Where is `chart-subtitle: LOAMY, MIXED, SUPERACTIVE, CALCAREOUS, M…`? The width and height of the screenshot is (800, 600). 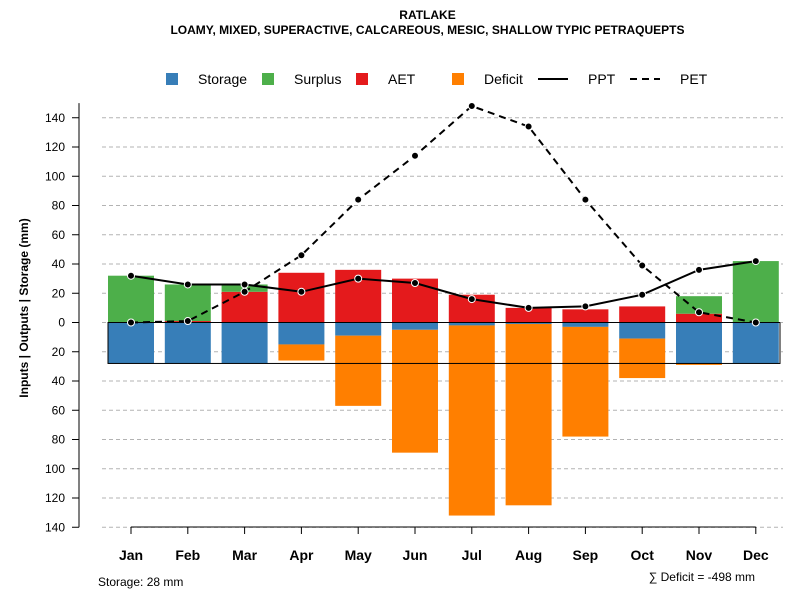 chart-subtitle: LOAMY, MIXED, SUPERACTIVE, CALCAREOUS, M… is located at coordinates (427, 30).